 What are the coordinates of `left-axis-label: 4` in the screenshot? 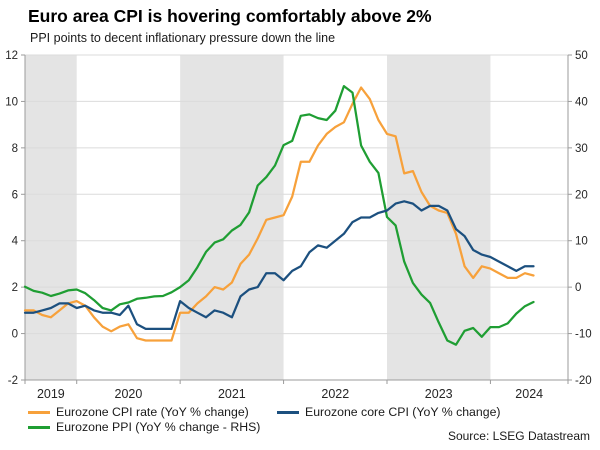 It's located at (15, 242).